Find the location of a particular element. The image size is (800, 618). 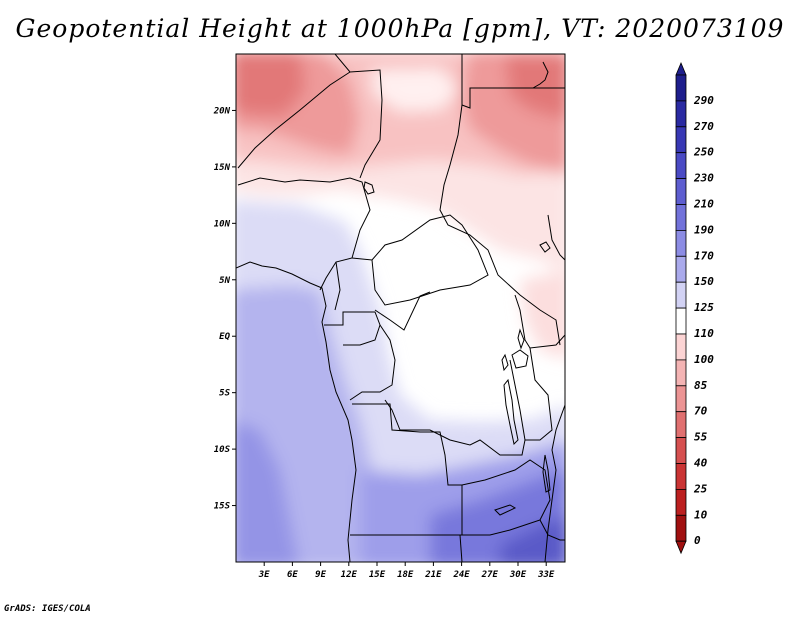

border-drc-north is located at coordinates (402, 311).